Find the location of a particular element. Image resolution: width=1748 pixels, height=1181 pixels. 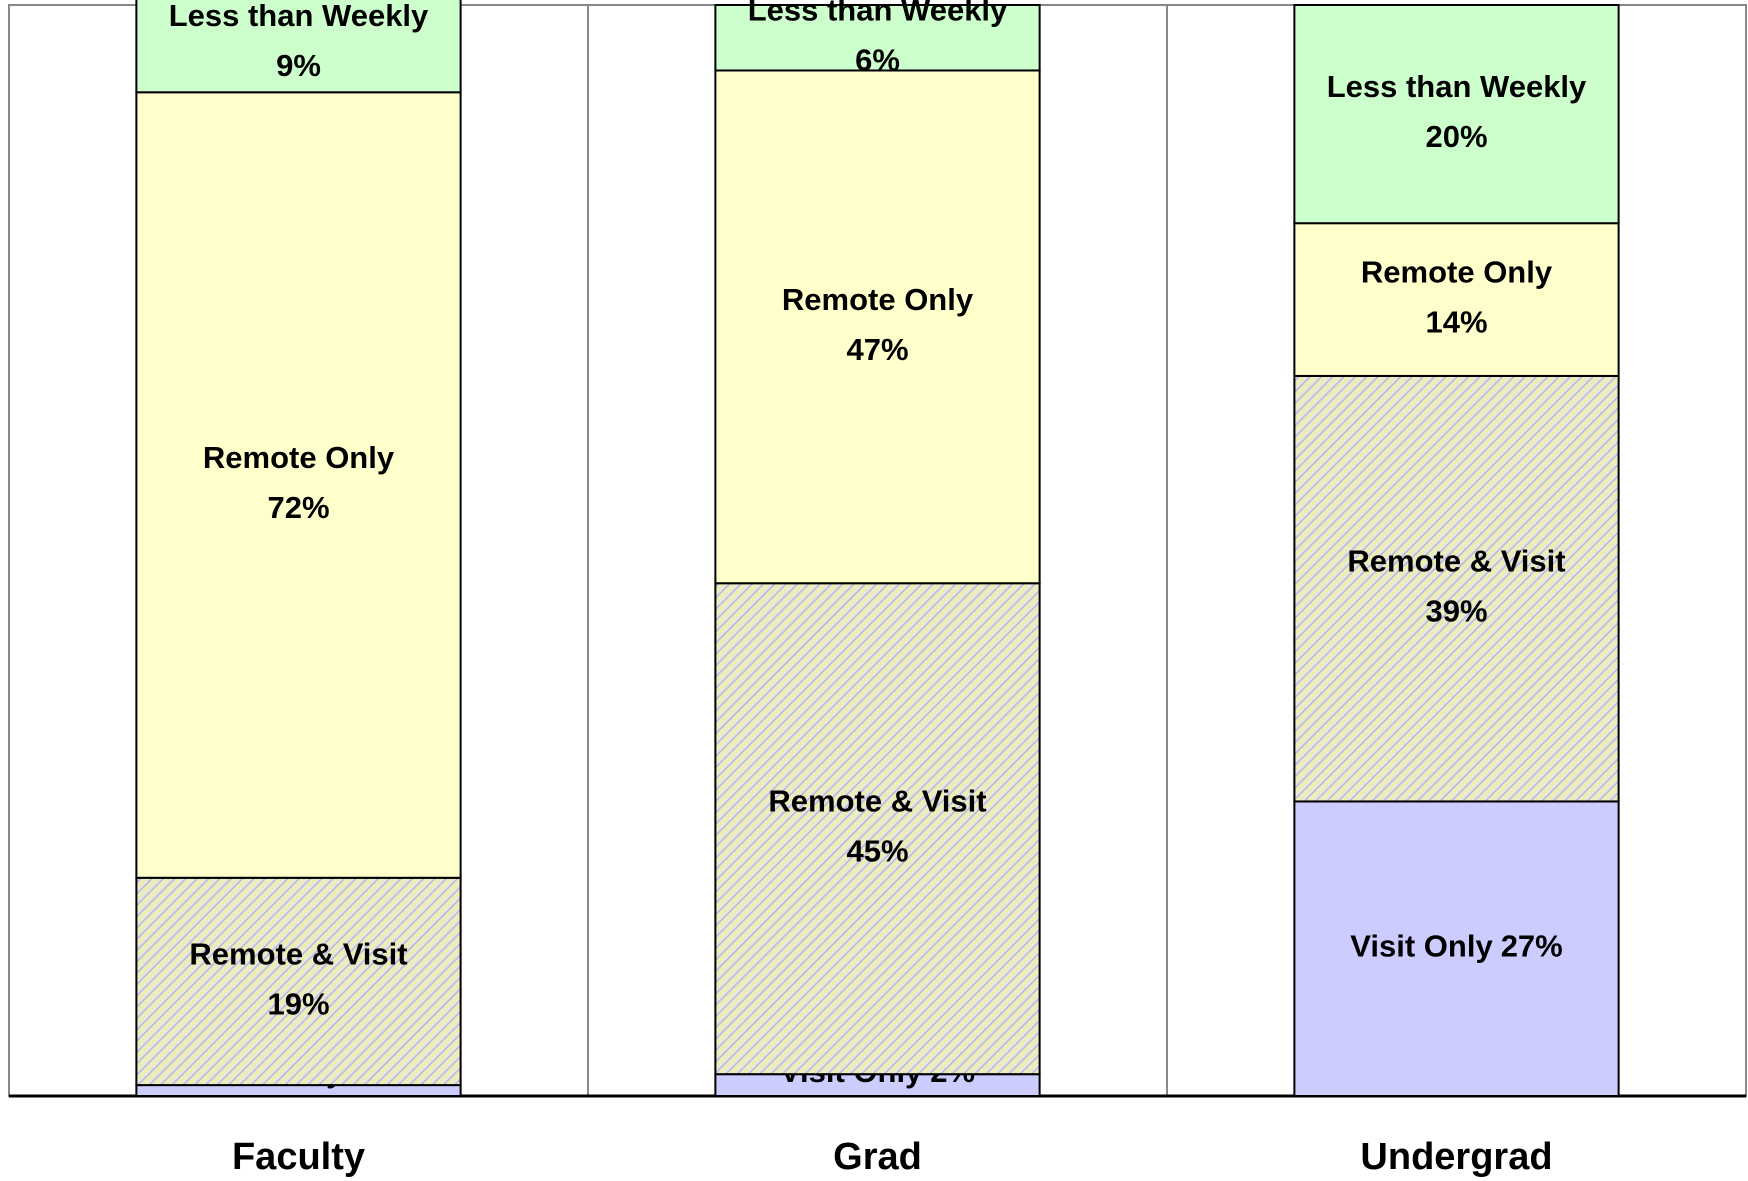

data-label: Remote & Visit 45% is located at coordinates (877, 826).